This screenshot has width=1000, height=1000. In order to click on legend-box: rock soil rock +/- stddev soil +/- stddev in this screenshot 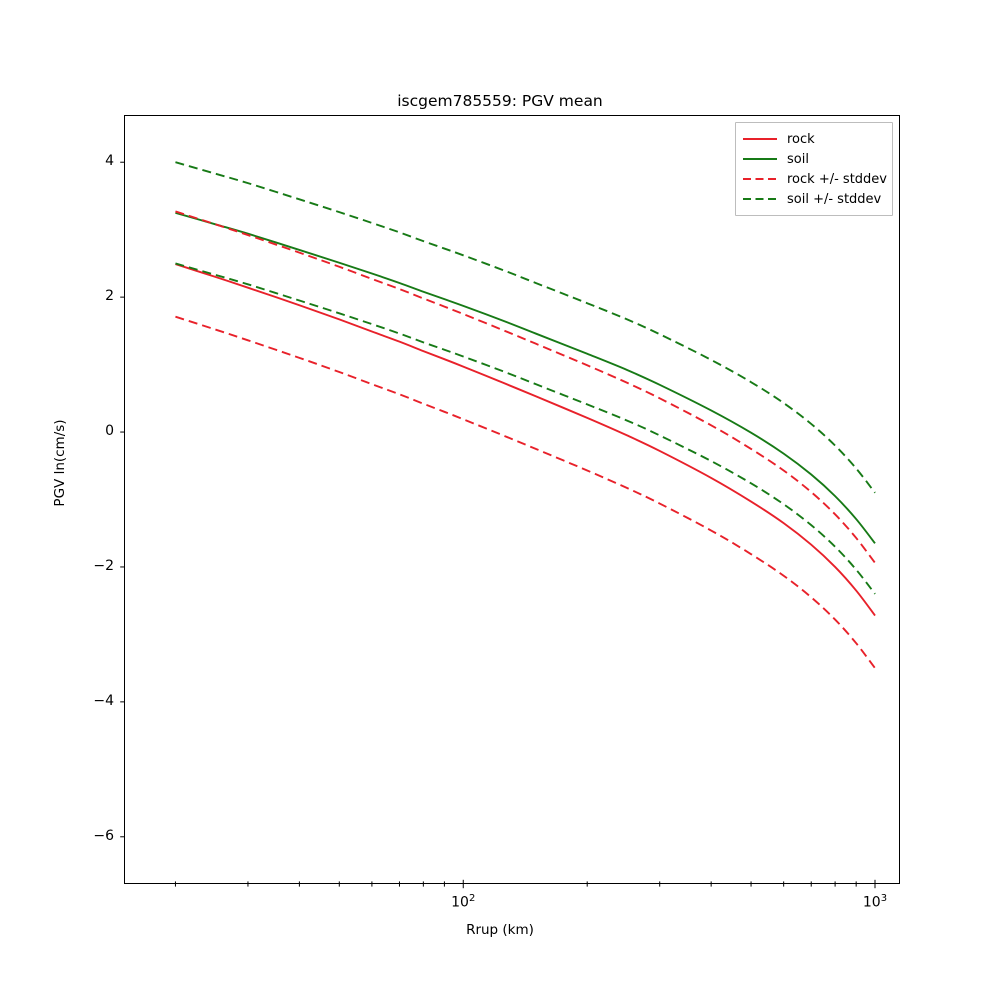, I will do `click(814, 169)`.